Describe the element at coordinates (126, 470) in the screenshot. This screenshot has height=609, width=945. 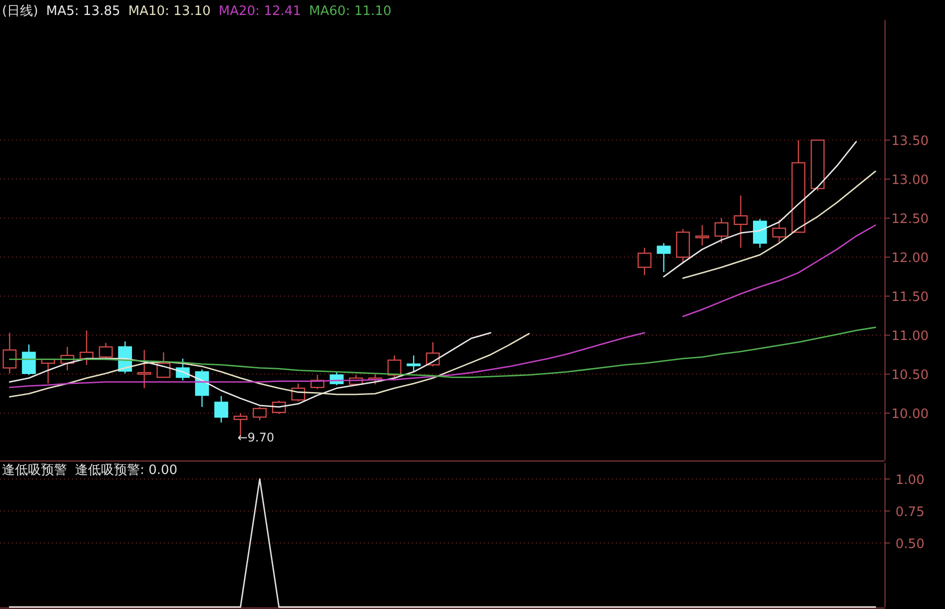
I see `text: 逢低吸预警: 0.00` at that location.